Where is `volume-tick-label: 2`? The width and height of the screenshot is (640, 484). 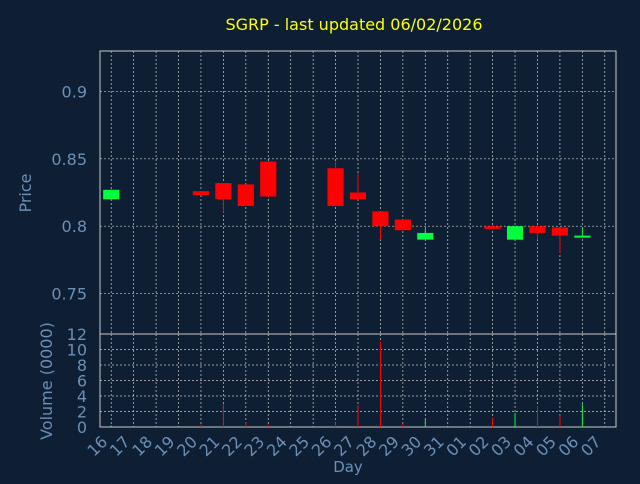
volume-tick-label: 2 is located at coordinates (82, 412).